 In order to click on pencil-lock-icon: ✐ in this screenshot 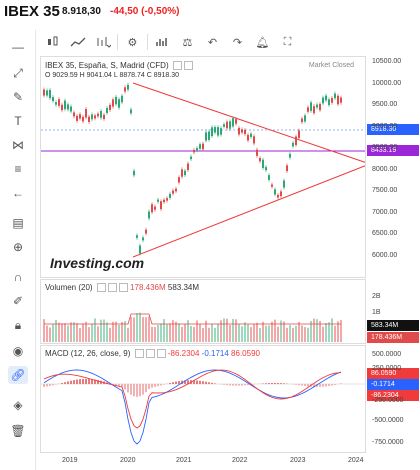, I will do `click(18, 301)`.